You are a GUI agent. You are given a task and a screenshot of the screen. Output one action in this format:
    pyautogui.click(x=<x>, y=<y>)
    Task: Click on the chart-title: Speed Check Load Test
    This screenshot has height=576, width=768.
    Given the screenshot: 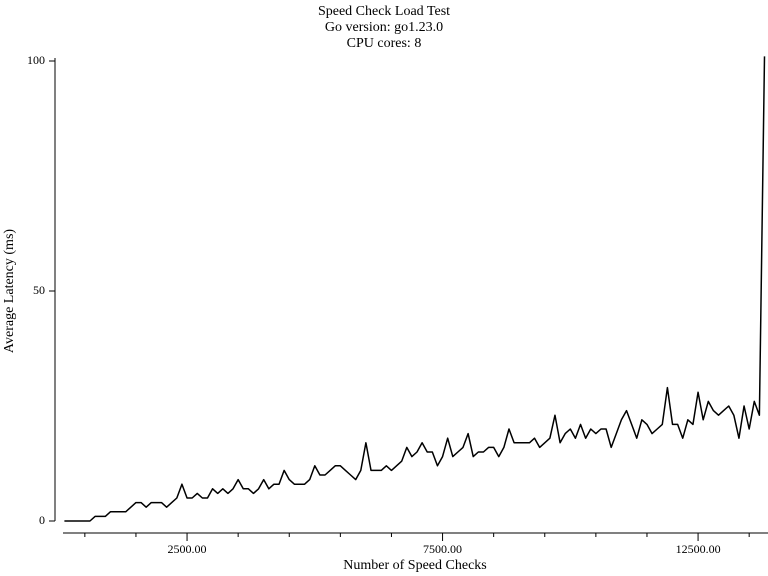 What is the action you would take?
    pyautogui.click(x=384, y=11)
    